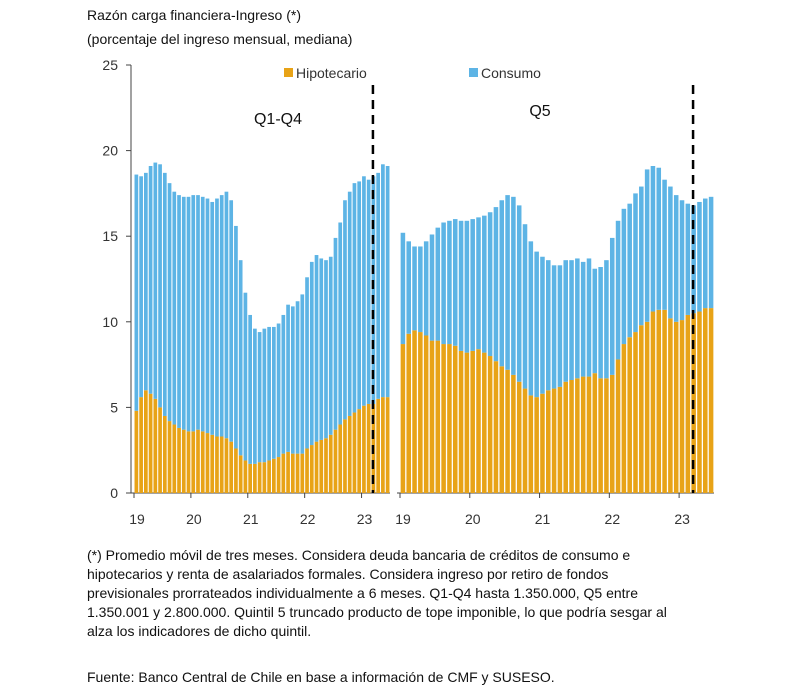 This screenshot has width=800, height=691. What do you see at coordinates (288, 72) in the screenshot?
I see `legend-swatch-hipotecario` at bounding box center [288, 72].